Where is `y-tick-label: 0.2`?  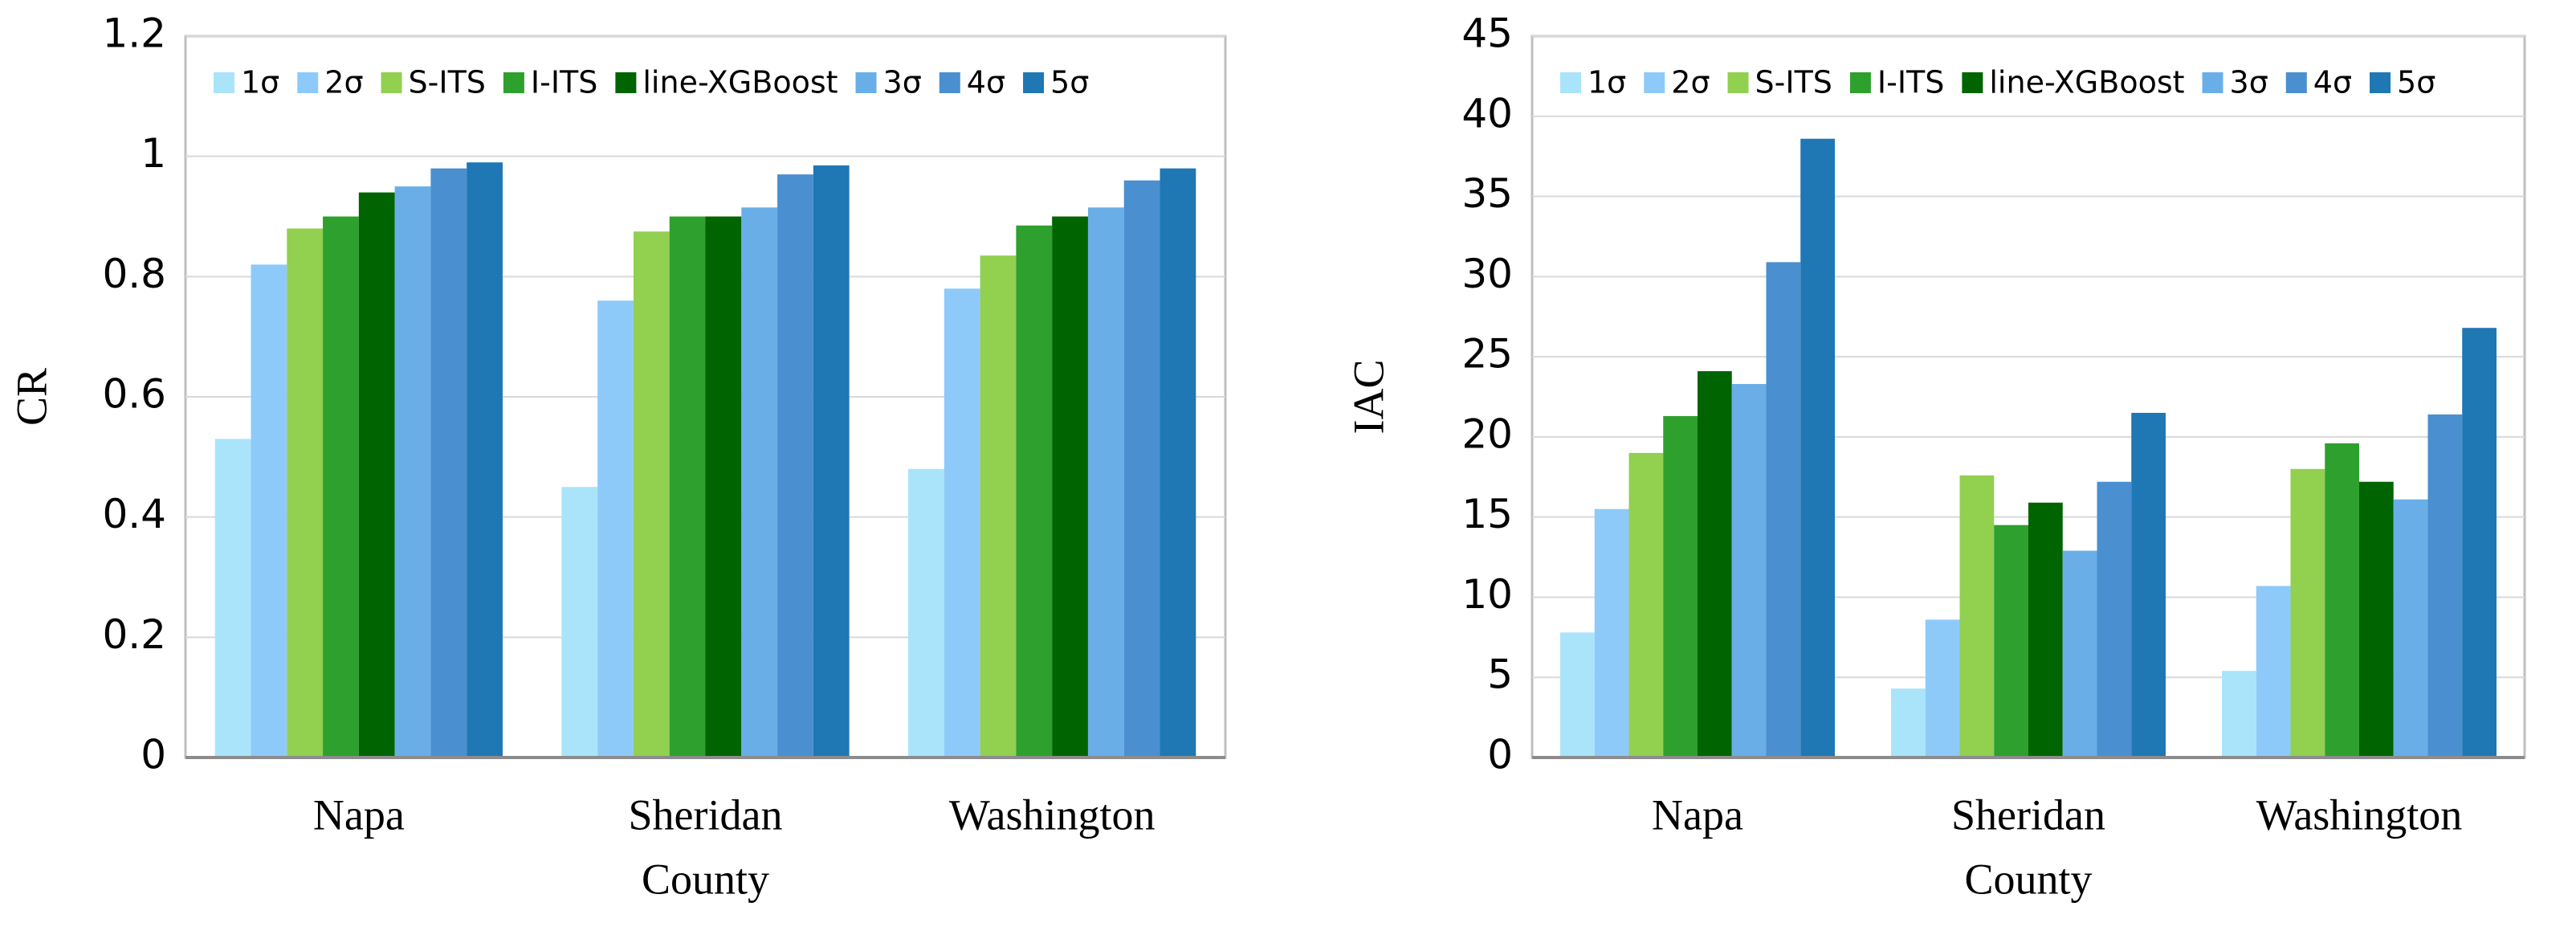
y-tick-label: 0.2 is located at coordinates (134, 634).